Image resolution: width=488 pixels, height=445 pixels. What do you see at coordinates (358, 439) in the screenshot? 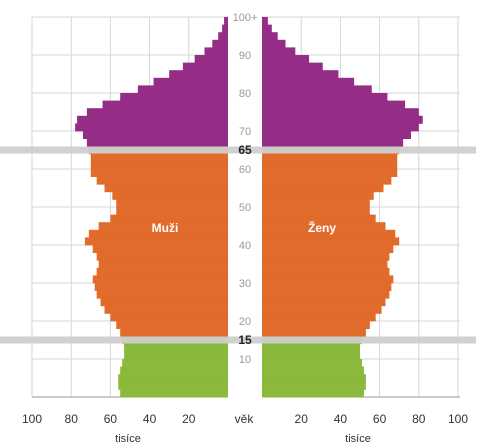
I see `x-axis-title-right: tisíce` at bounding box center [358, 439].